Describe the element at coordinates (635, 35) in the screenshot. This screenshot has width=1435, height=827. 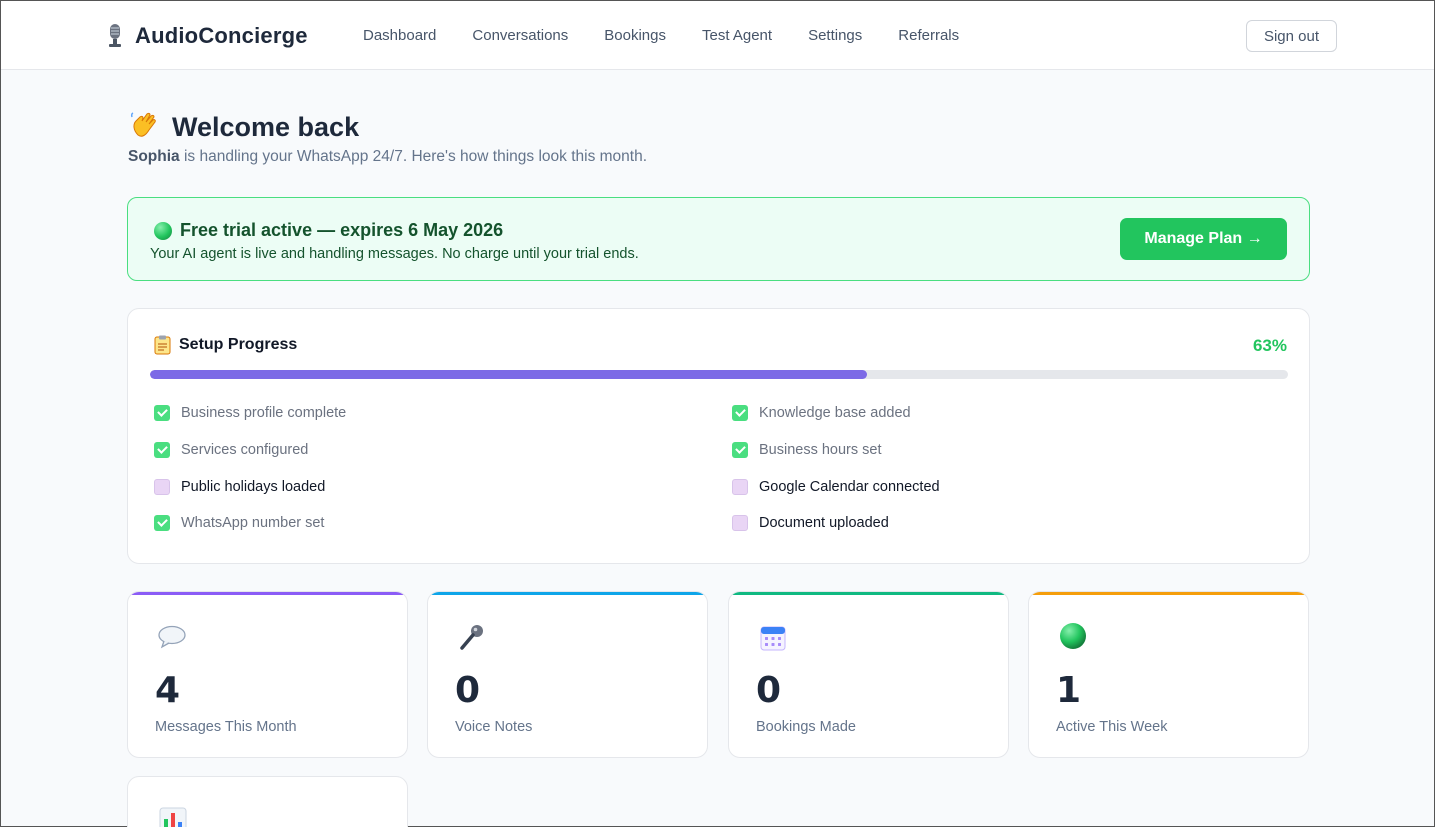
I see `nav-bookings: Bookings` at that location.